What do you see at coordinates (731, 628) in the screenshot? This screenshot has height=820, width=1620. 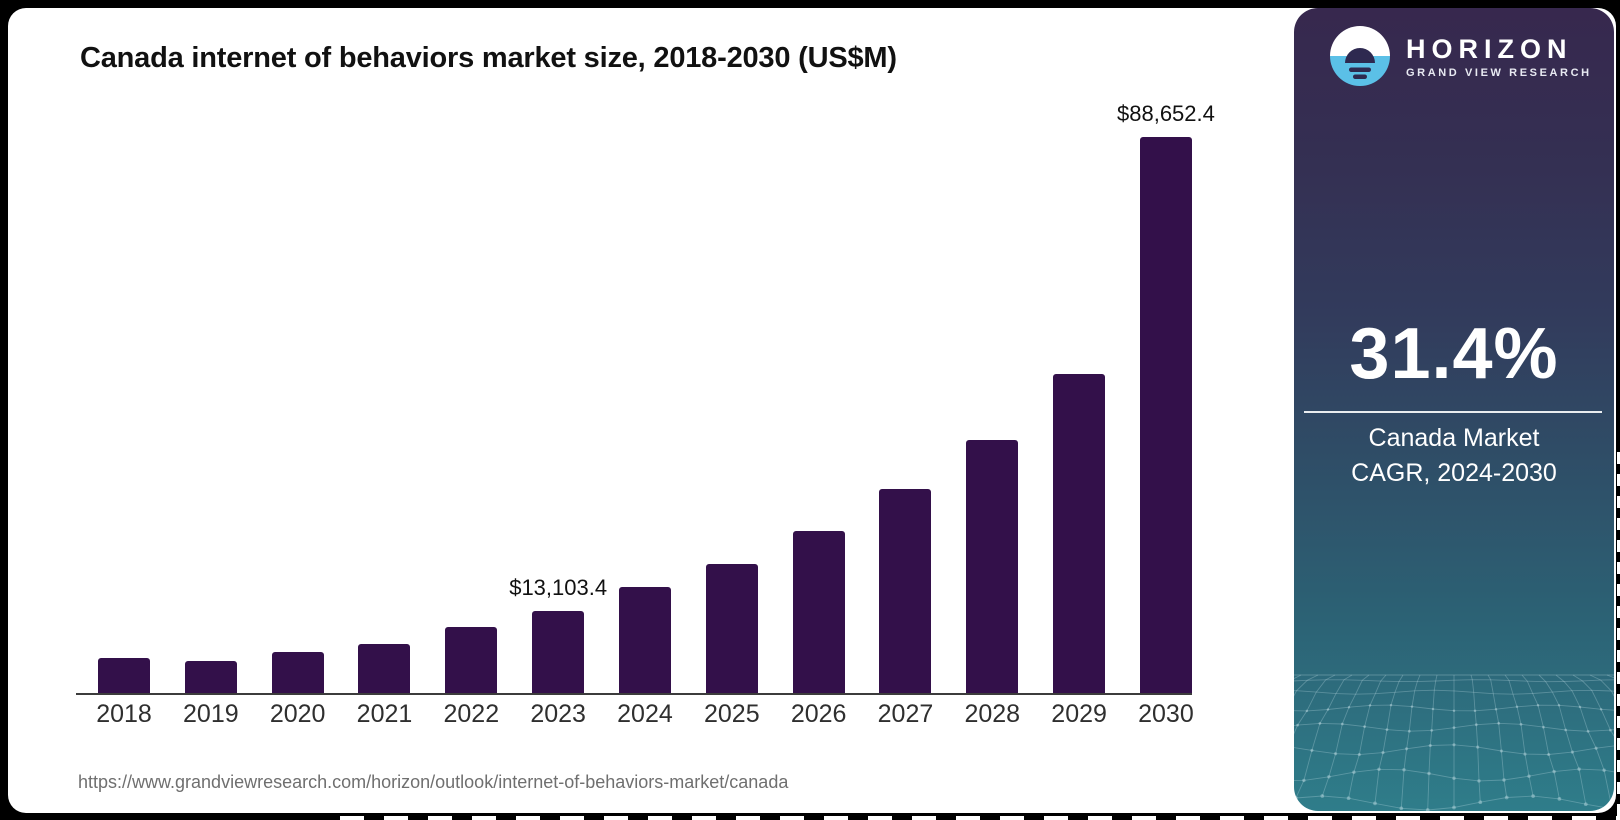 I see `bar-2025` at bounding box center [731, 628].